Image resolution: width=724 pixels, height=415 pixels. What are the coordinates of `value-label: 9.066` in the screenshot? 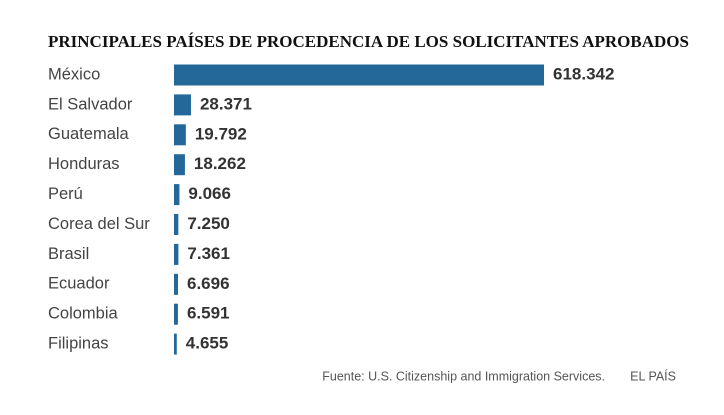 It's located at (209, 193).